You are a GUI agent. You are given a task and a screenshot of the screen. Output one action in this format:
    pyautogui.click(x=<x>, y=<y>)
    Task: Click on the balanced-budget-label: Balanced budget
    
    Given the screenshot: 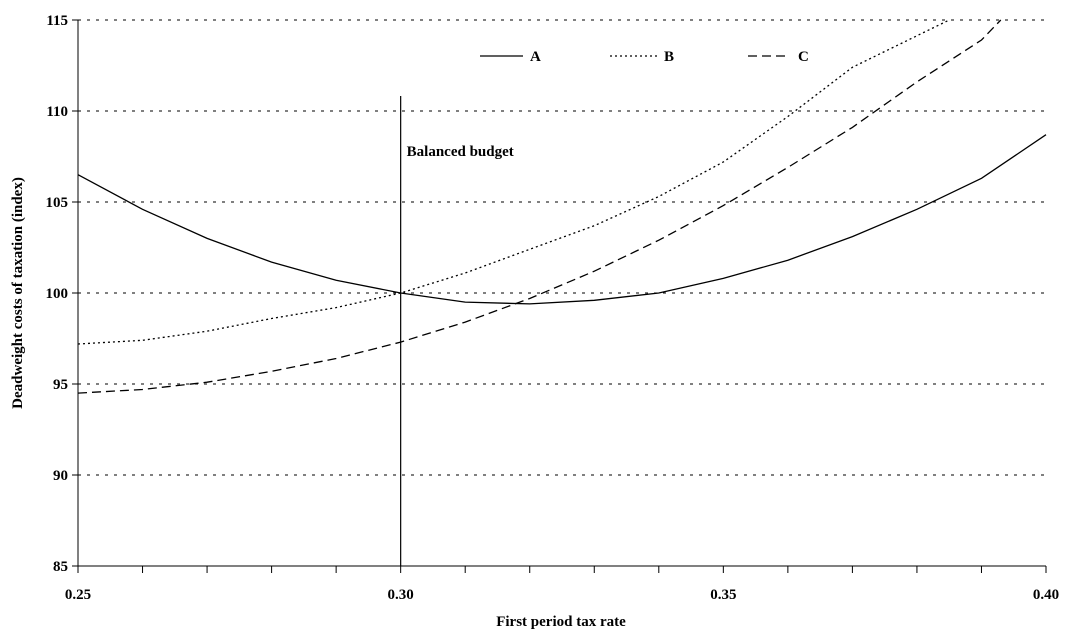 What is the action you would take?
    pyautogui.click(x=460, y=152)
    